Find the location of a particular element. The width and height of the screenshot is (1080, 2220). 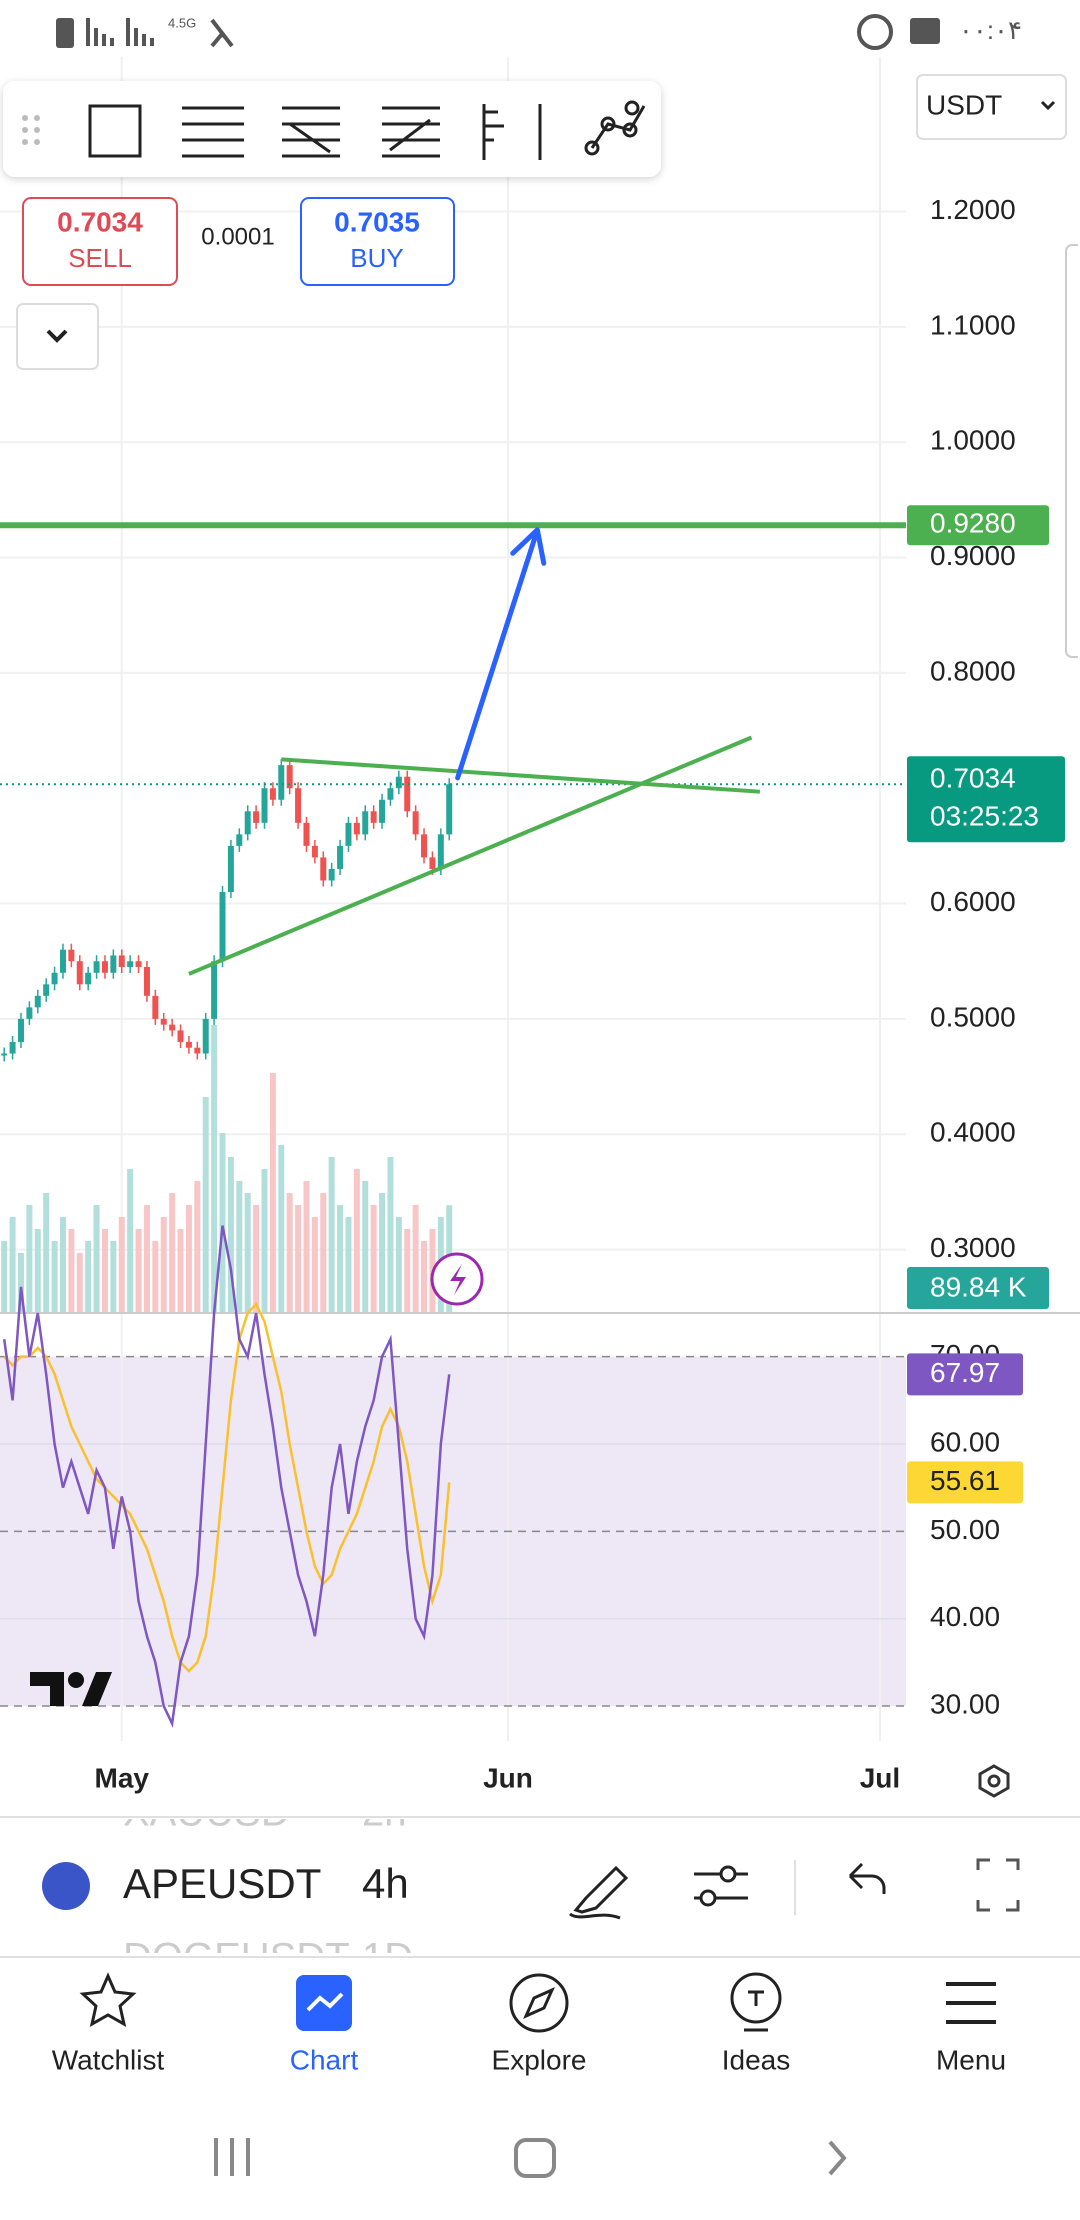

price-tick-label: 0.3000 is located at coordinates (973, 1247).